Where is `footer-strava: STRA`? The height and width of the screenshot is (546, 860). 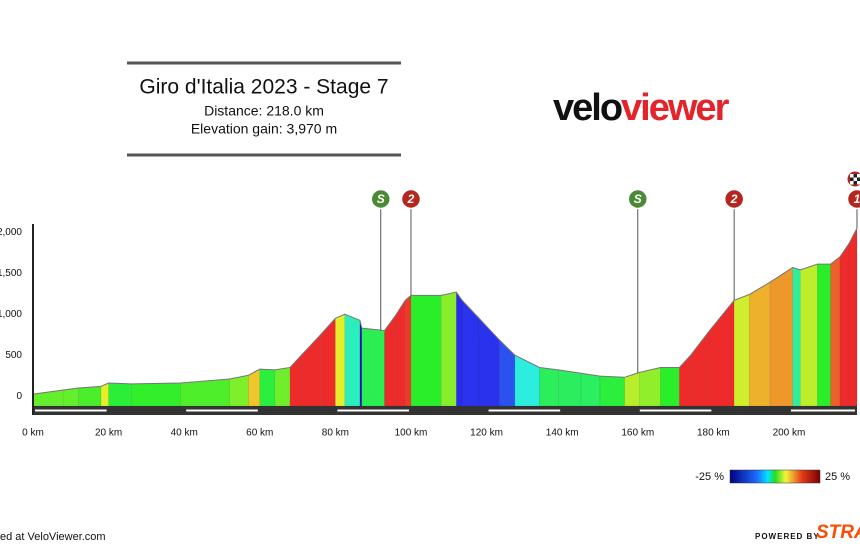 footer-strava: STRA is located at coordinates (838, 532).